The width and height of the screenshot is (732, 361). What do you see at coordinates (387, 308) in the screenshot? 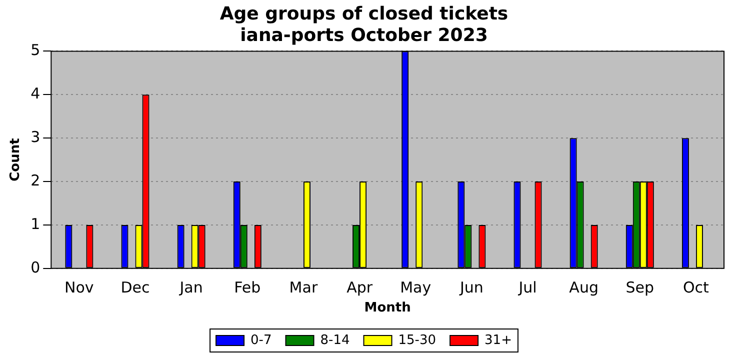
I see `x-axis-title: Month` at bounding box center [387, 308].